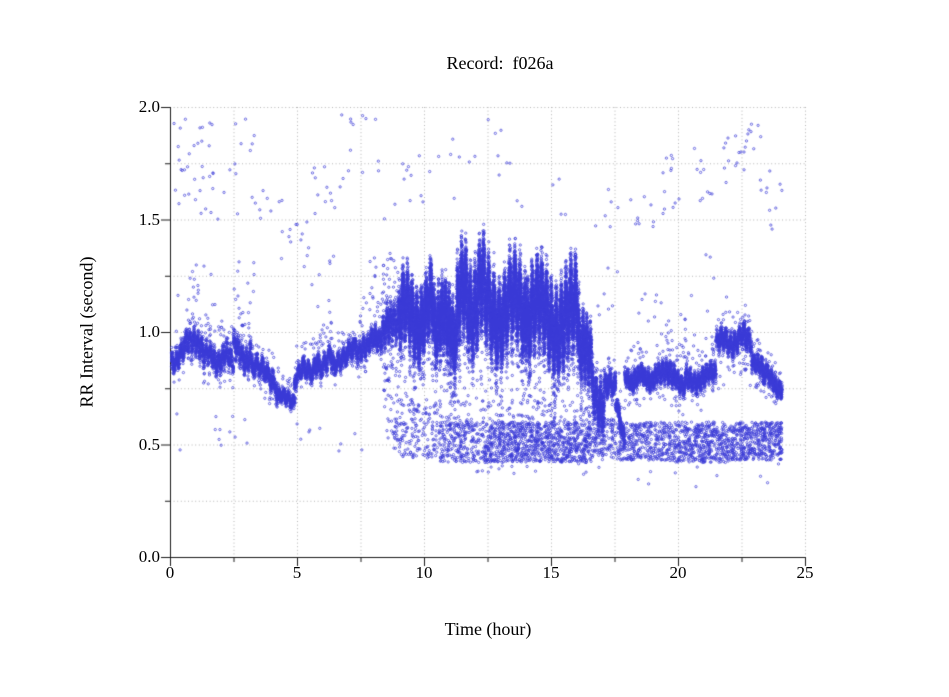 The height and width of the screenshot is (697, 949). Describe the element at coordinates (149, 106) in the screenshot. I see `y-tick-label: 2.0` at that location.